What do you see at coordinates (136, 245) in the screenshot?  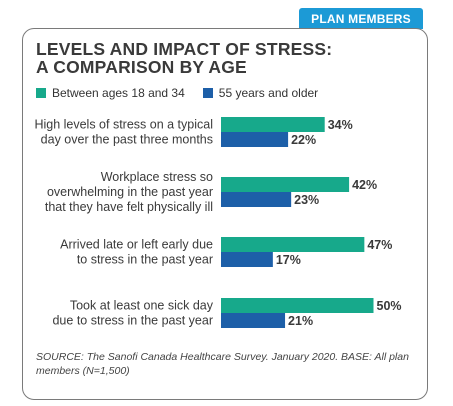 I see `category-label-3-line-1: Arrived late or left early due` at bounding box center [136, 245].